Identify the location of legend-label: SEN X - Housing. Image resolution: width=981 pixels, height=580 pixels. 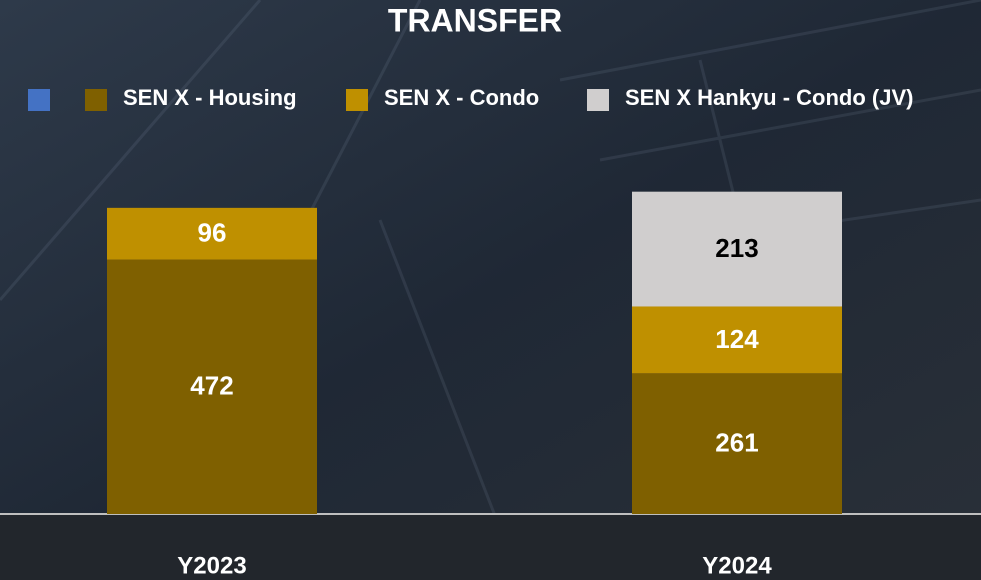
(210, 97).